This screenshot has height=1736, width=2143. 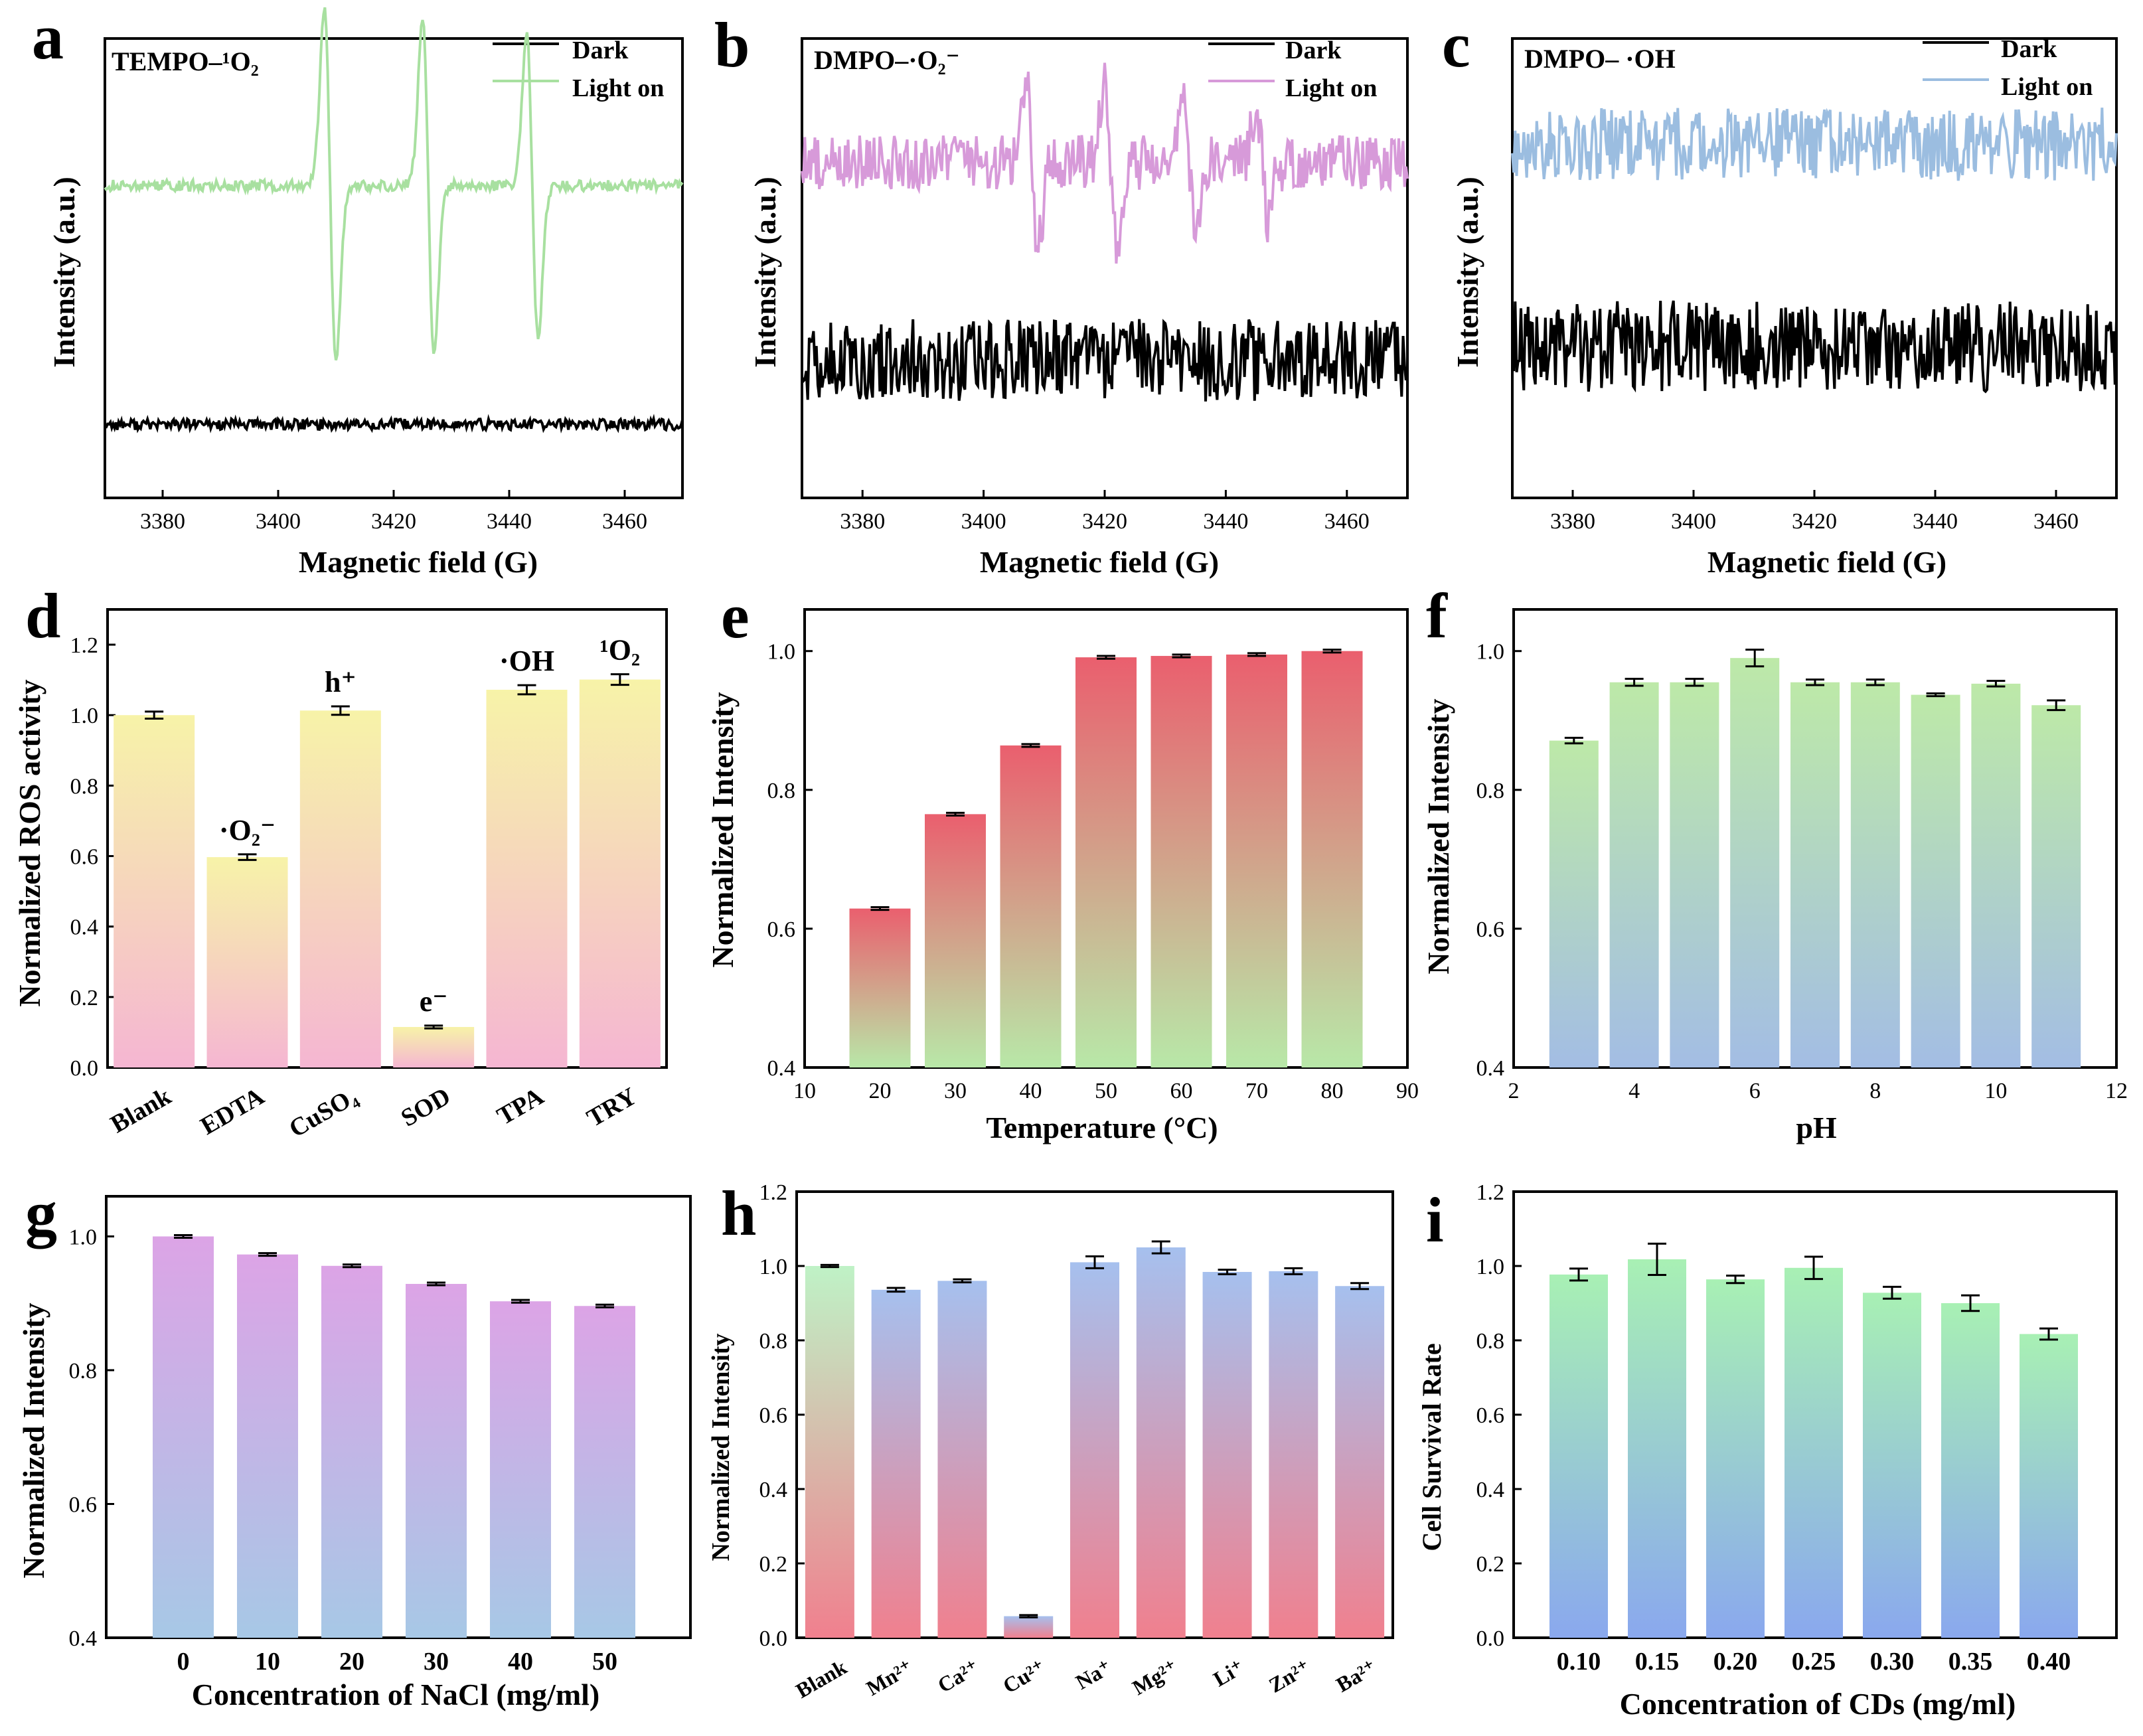 I want to click on panel-c-frame, so click(x=1815, y=268).